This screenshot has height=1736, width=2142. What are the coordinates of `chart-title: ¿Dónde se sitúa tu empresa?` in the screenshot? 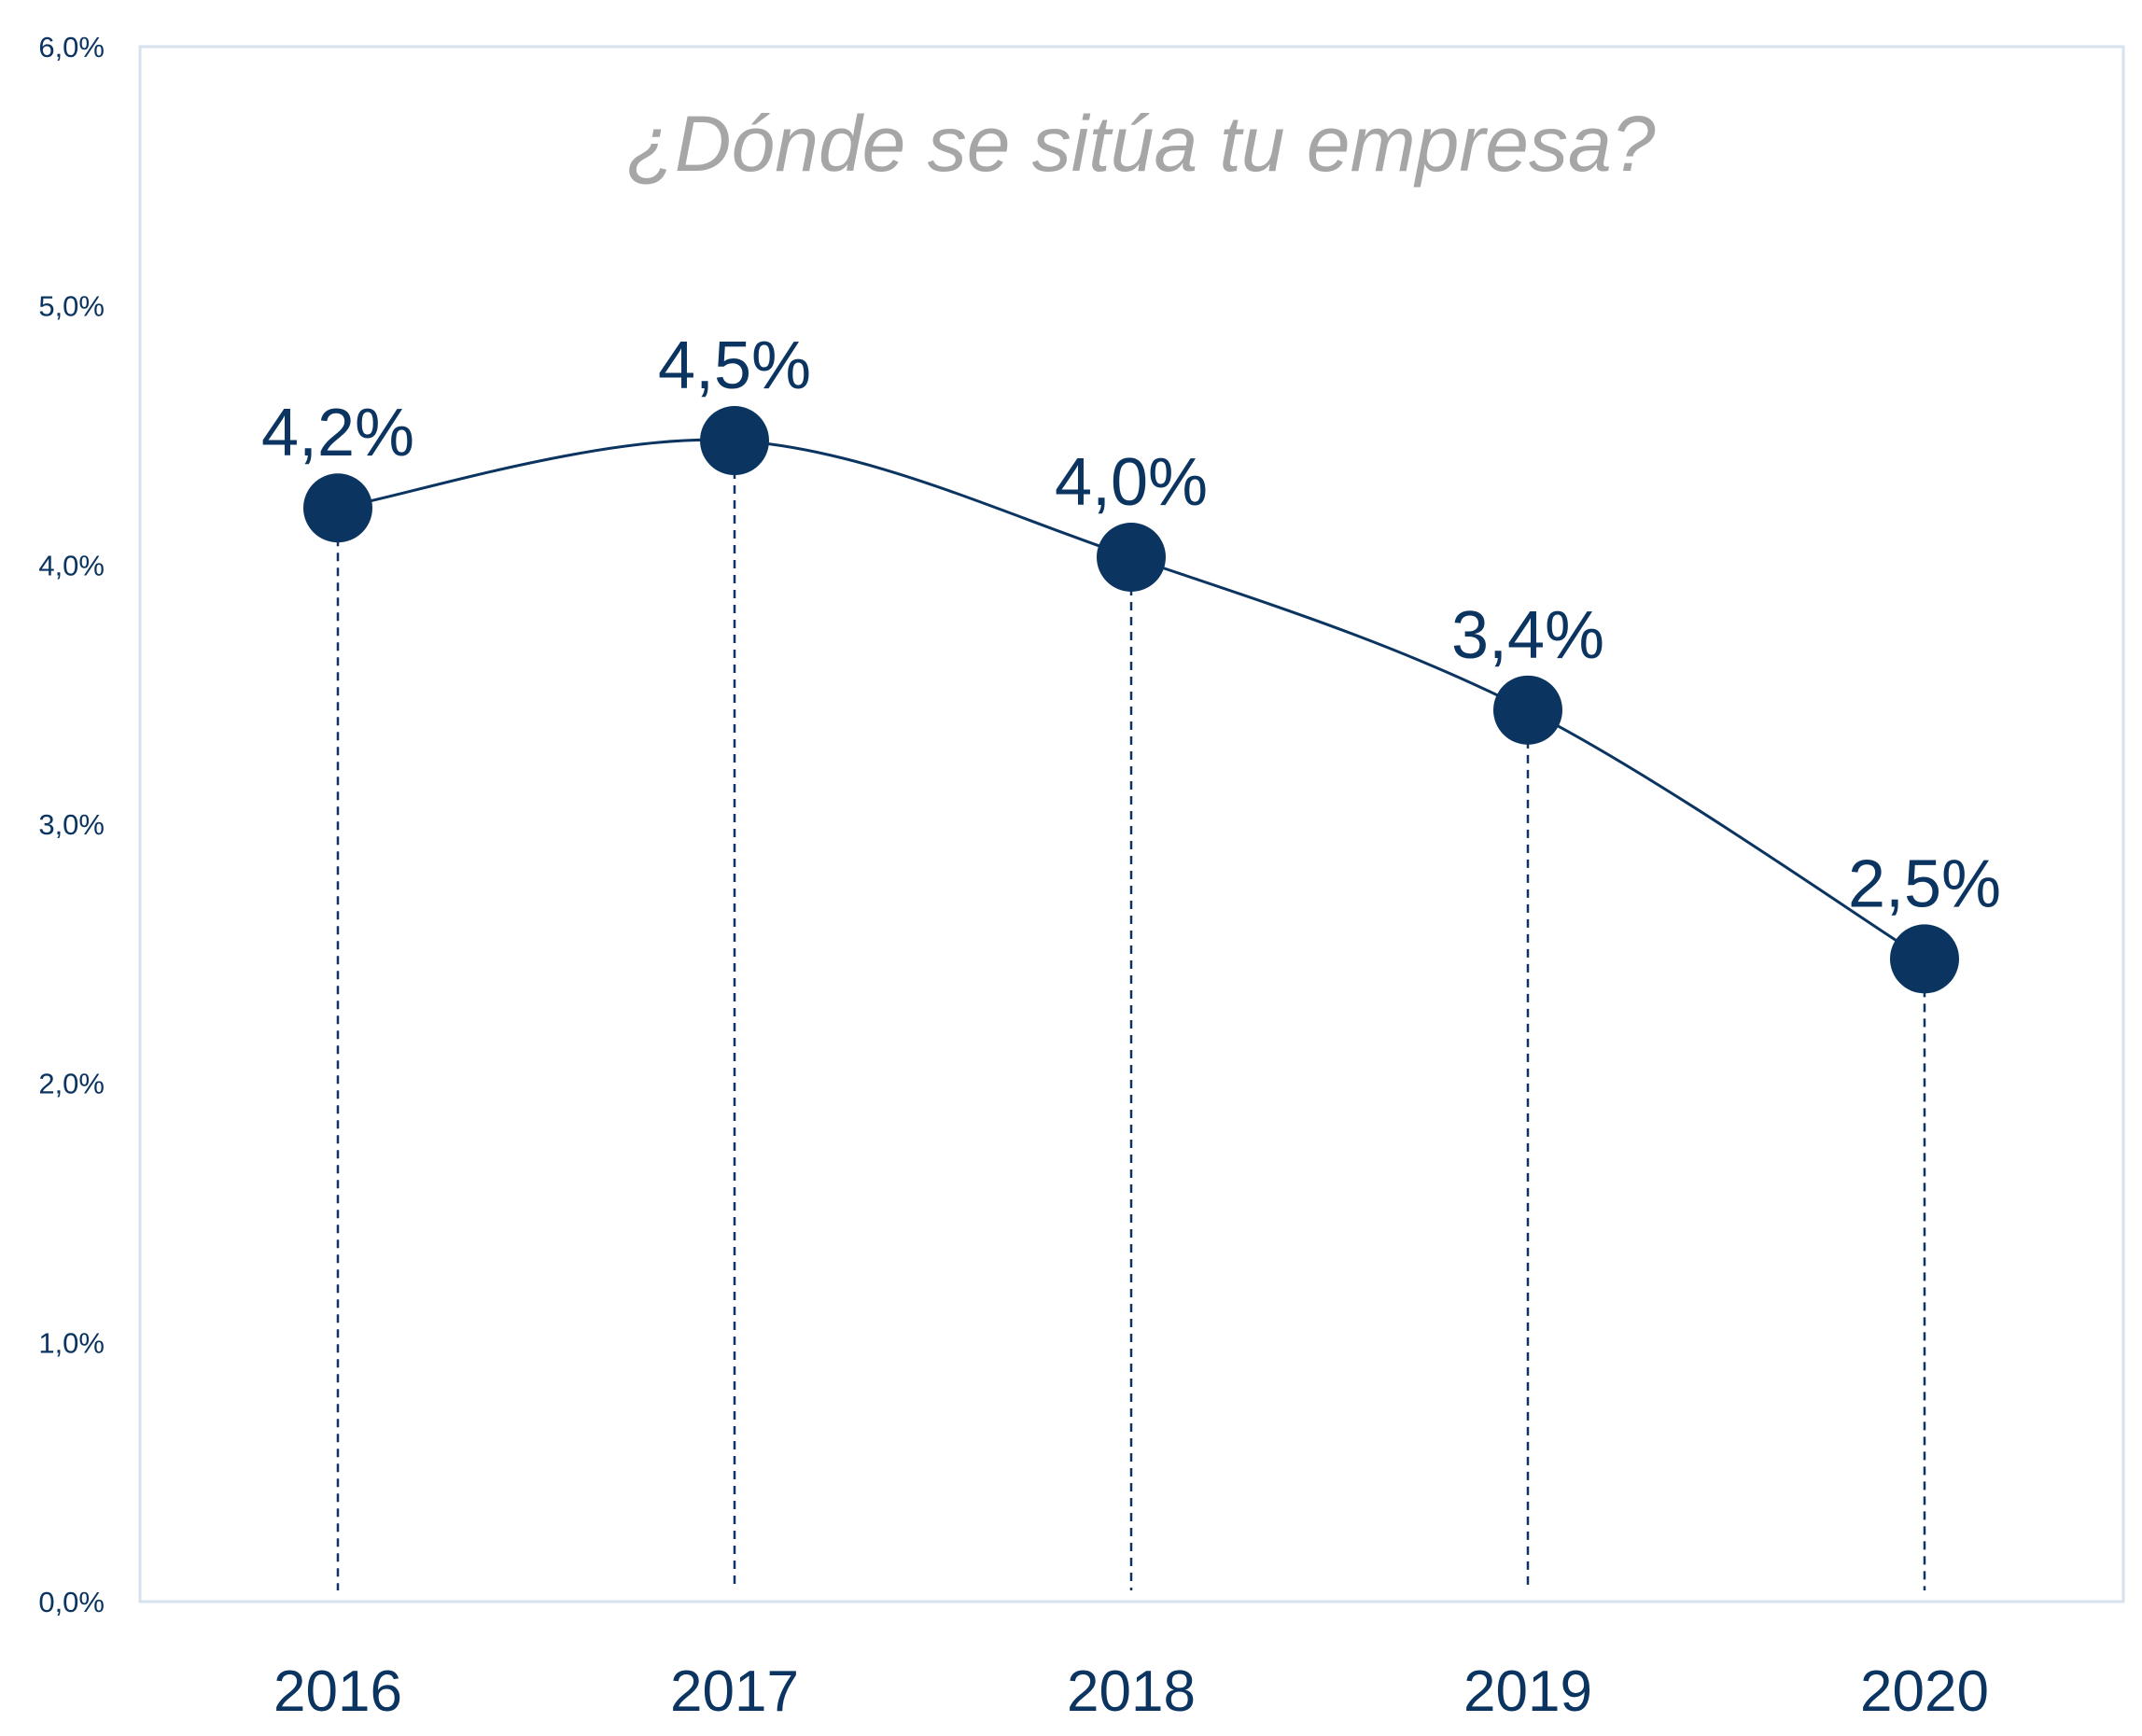 It's located at (1141, 144).